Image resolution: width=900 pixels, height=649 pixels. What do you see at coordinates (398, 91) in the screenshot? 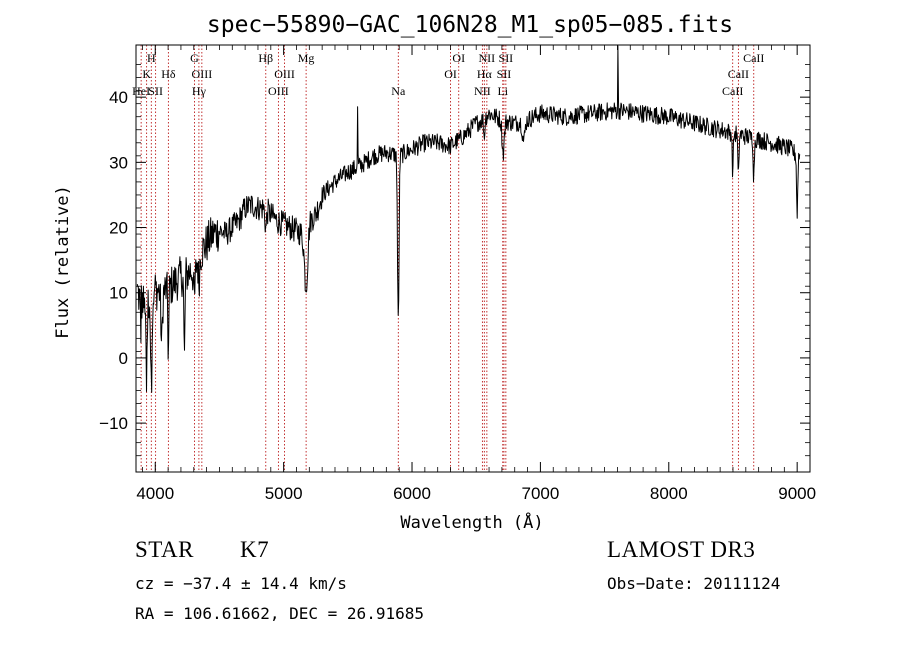
I see `spectral-line-label: Na` at bounding box center [398, 91].